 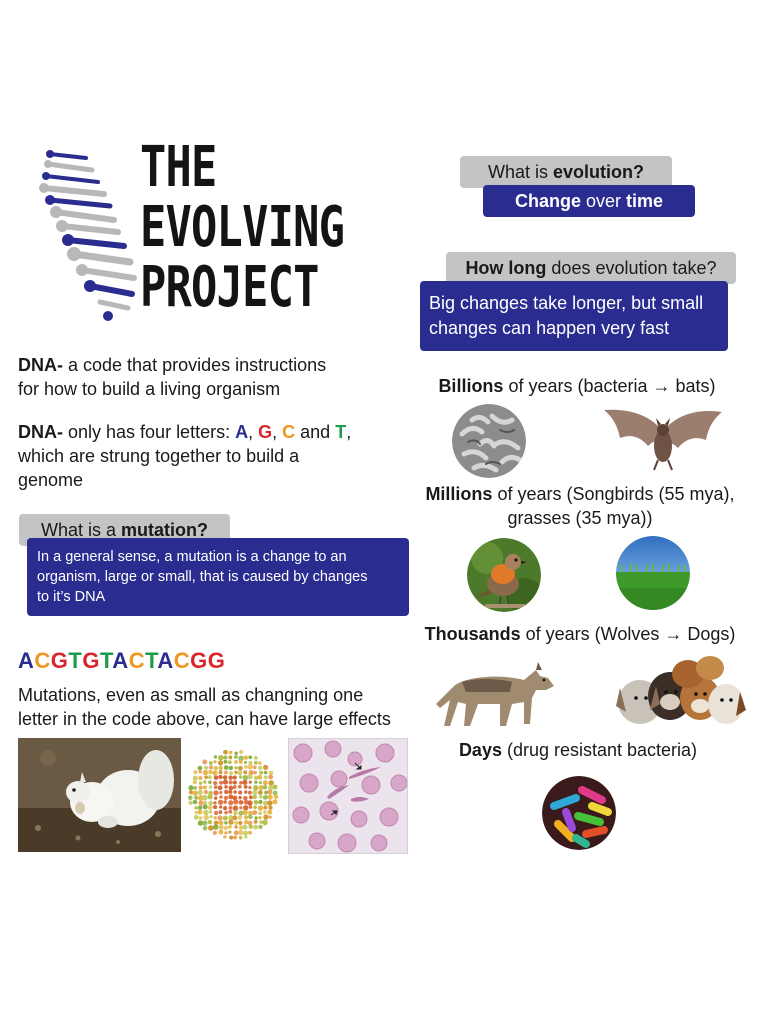 What do you see at coordinates (613, 494) in the screenshot?
I see `millions-rest-1: of years (Songbirds (55 mya),` at bounding box center [613, 494].